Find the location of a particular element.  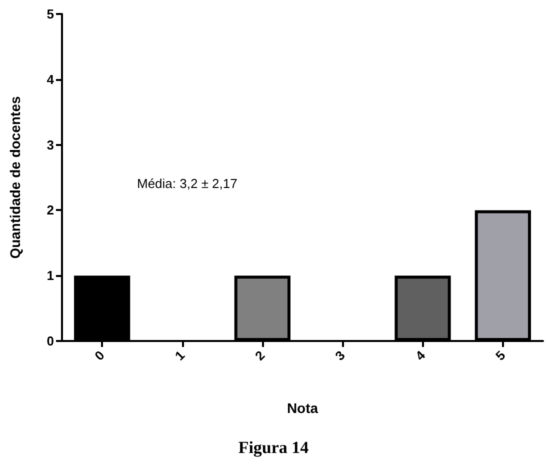

y-tick-label: 2 is located at coordinates (50, 210).